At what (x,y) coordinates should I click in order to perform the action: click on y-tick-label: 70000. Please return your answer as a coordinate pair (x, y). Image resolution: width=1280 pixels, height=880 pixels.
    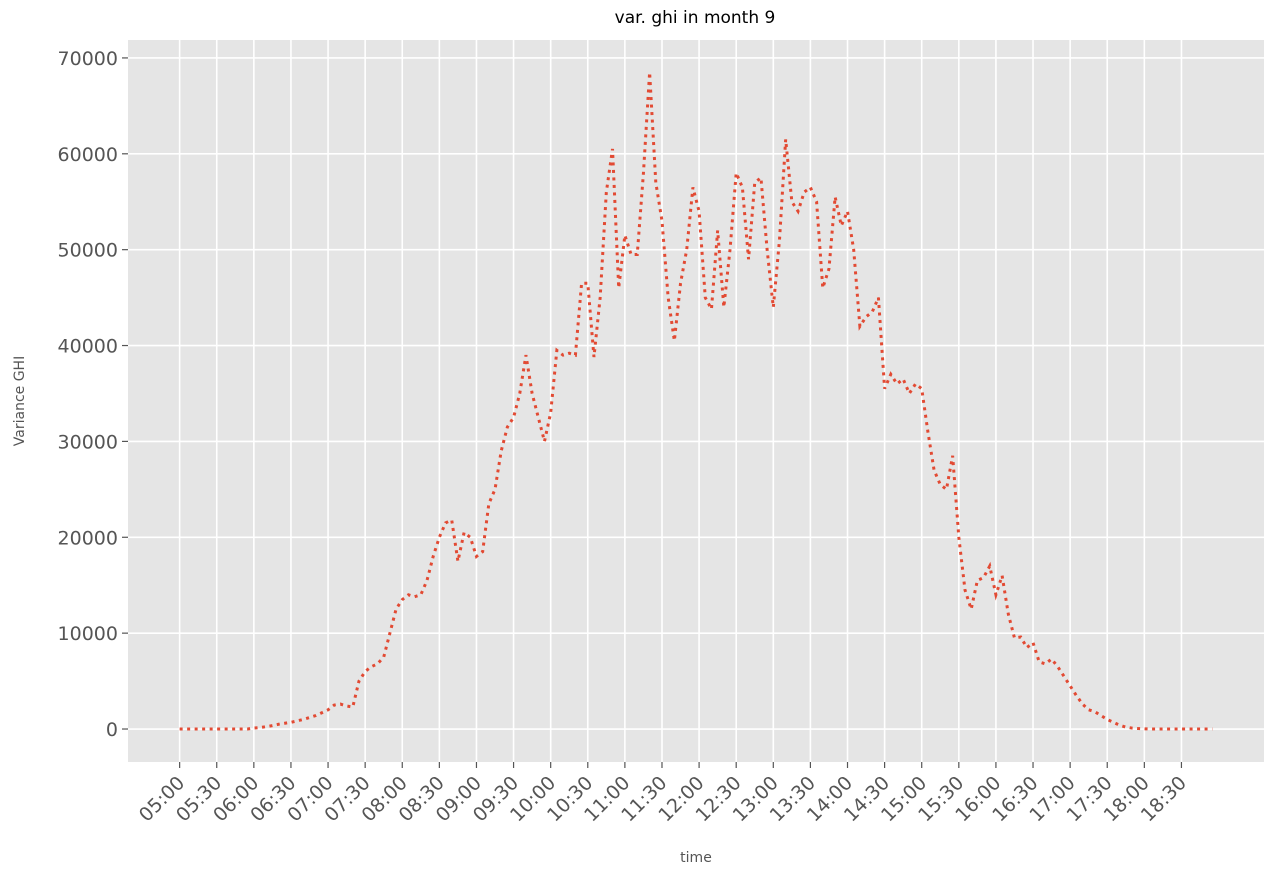
    Looking at the image, I should click on (88, 59).